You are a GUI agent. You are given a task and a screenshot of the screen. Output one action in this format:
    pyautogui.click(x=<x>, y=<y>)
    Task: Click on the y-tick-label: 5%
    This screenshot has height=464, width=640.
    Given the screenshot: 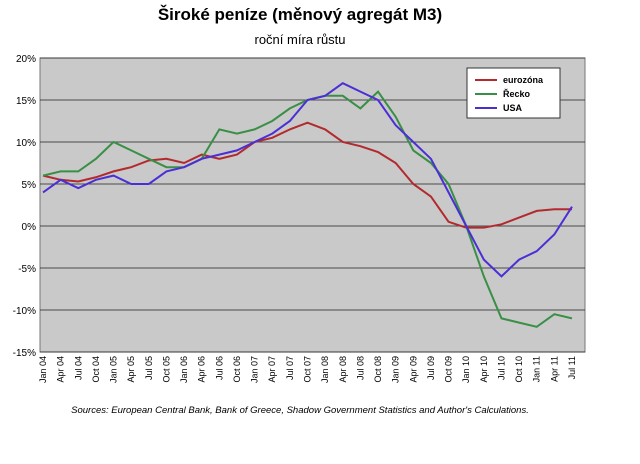 What is the action you would take?
    pyautogui.click(x=29, y=185)
    